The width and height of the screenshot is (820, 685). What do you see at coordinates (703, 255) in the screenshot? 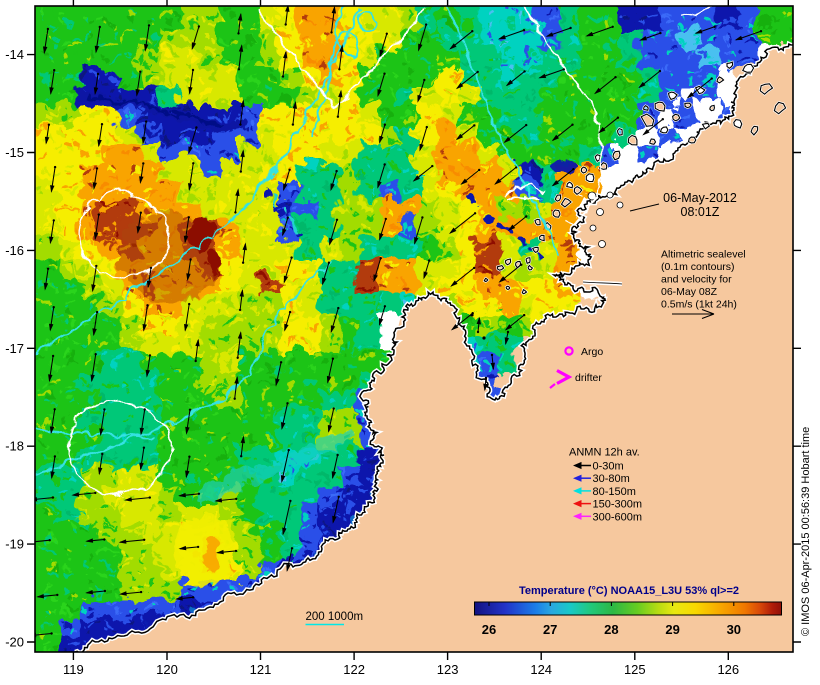
I see `svg-text: Altimetric sealevel` at bounding box center [703, 255].